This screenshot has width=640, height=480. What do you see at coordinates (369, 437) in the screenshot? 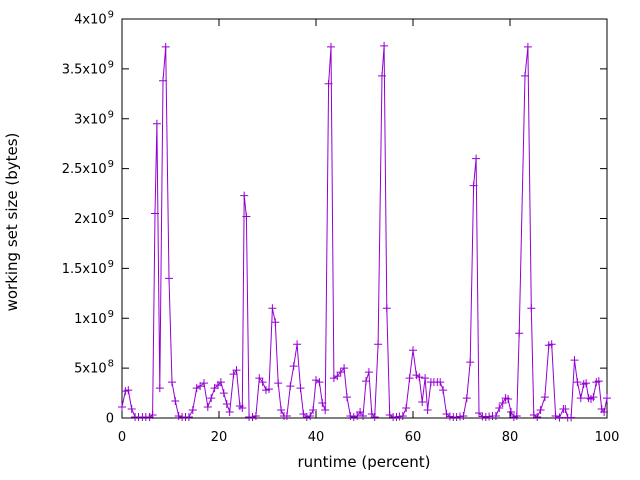
I see `x-tick-labels: 0 20 40 60 80 100` at bounding box center [369, 437].